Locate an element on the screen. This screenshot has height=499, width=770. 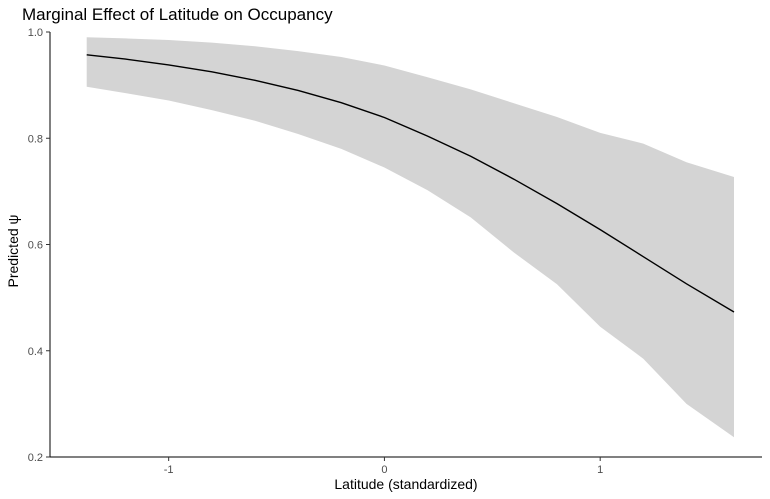
x-tick-label: 1 is located at coordinates (600, 470).